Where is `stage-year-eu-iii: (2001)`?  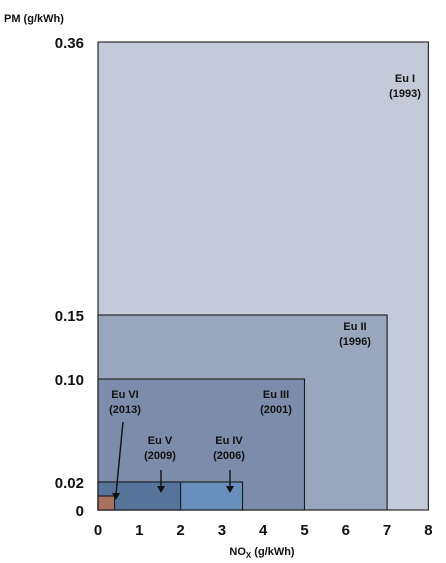
stage-year-eu-iii: (2001) is located at coordinates (276, 410).